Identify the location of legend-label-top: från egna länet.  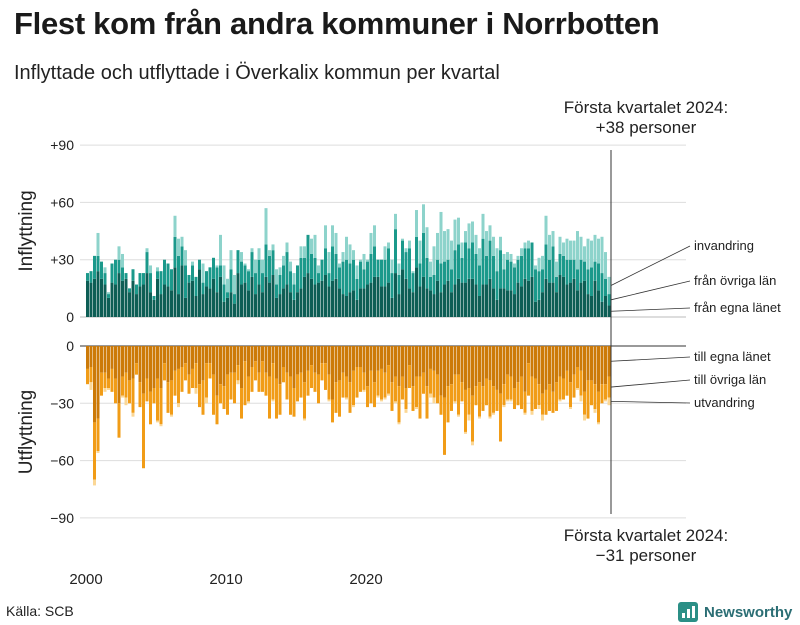
(737, 307).